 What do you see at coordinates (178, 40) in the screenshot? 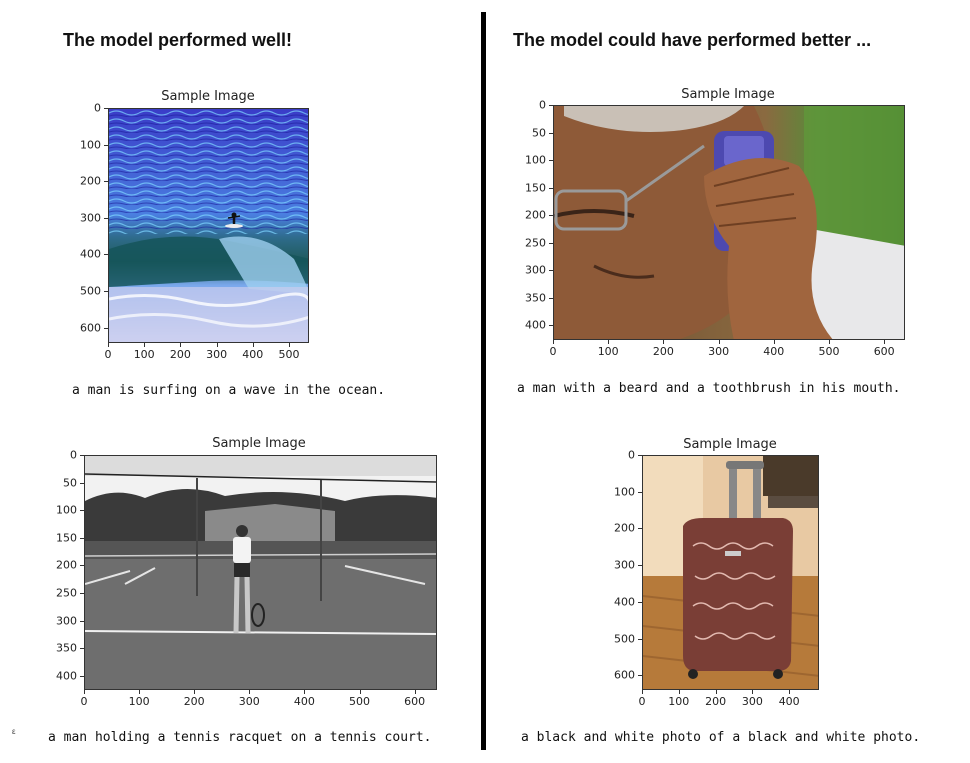
I see `heading-performed-well: The model performed well!` at bounding box center [178, 40].